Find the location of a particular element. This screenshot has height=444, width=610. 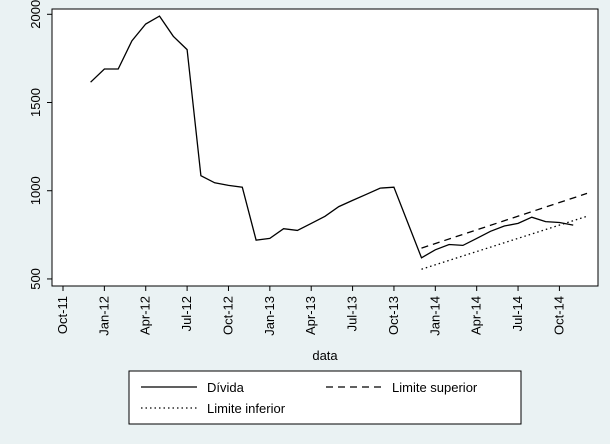

x-tick-label: Apr-12 is located at coordinates (145, 315).